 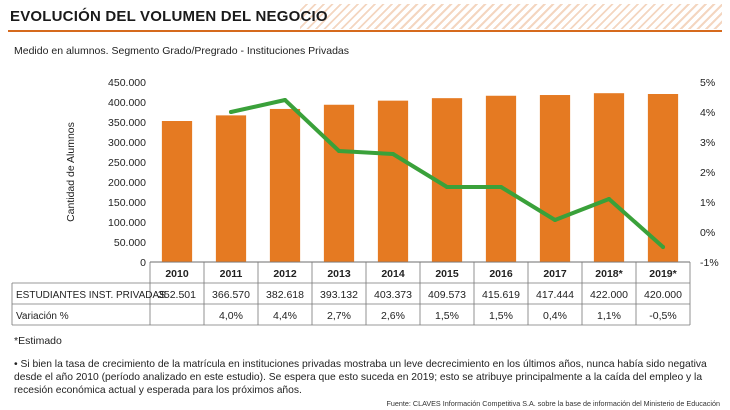 I want to click on y-tick-label: 400.000, so click(x=127, y=103).